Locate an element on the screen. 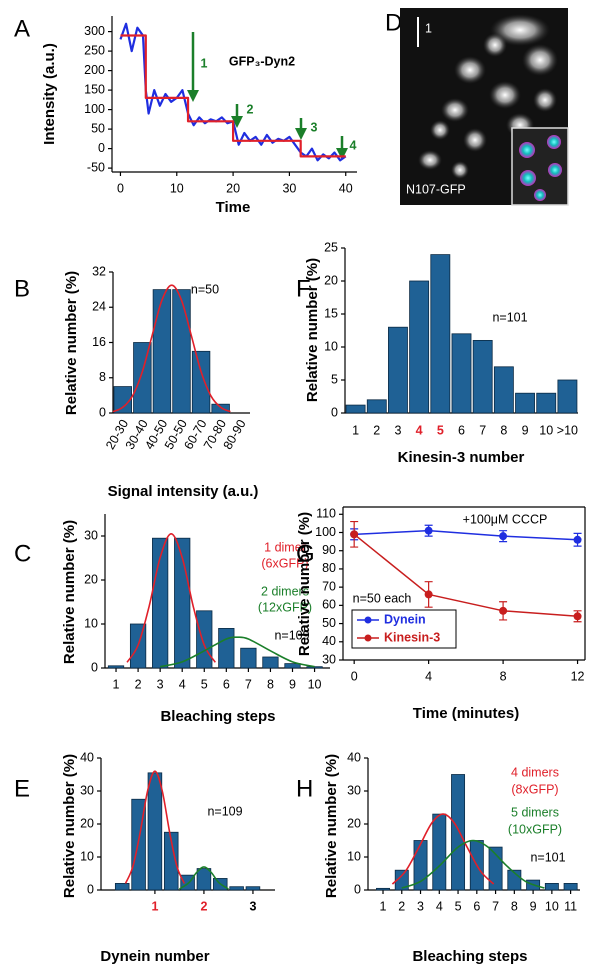  x-tick-label: >10 is located at coordinates (567, 430).